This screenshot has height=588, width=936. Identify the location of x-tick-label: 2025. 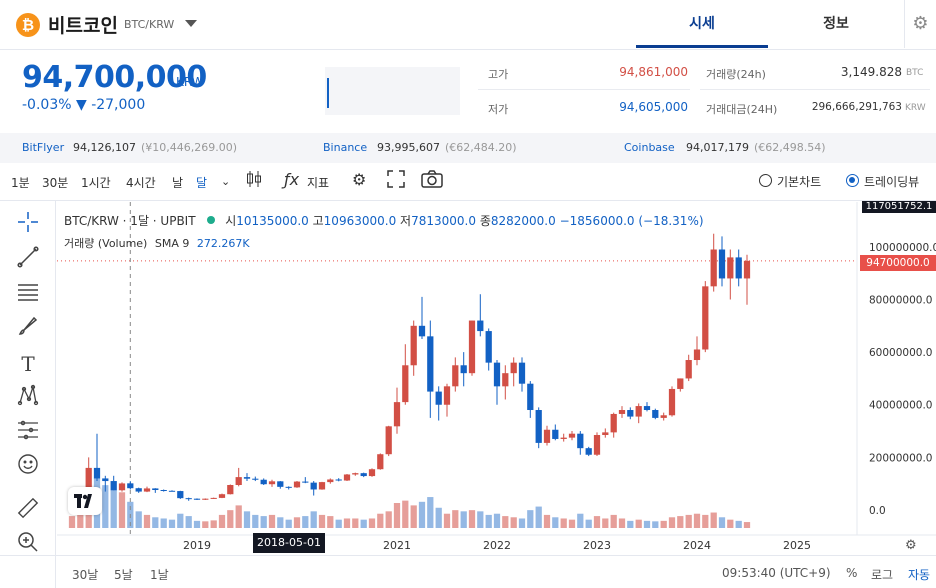
(797, 545).